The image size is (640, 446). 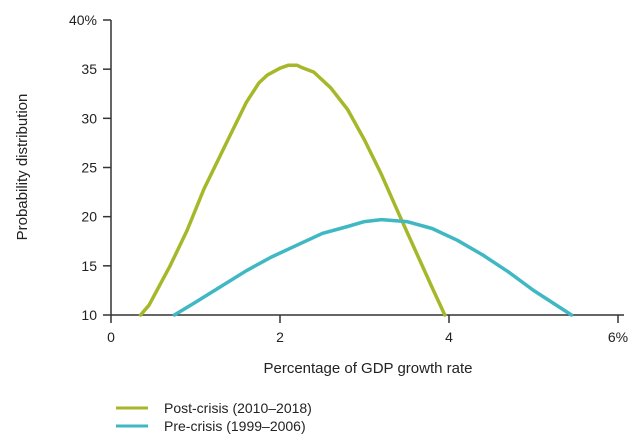 I want to click on y-tick-label: 25, so click(x=89, y=168).